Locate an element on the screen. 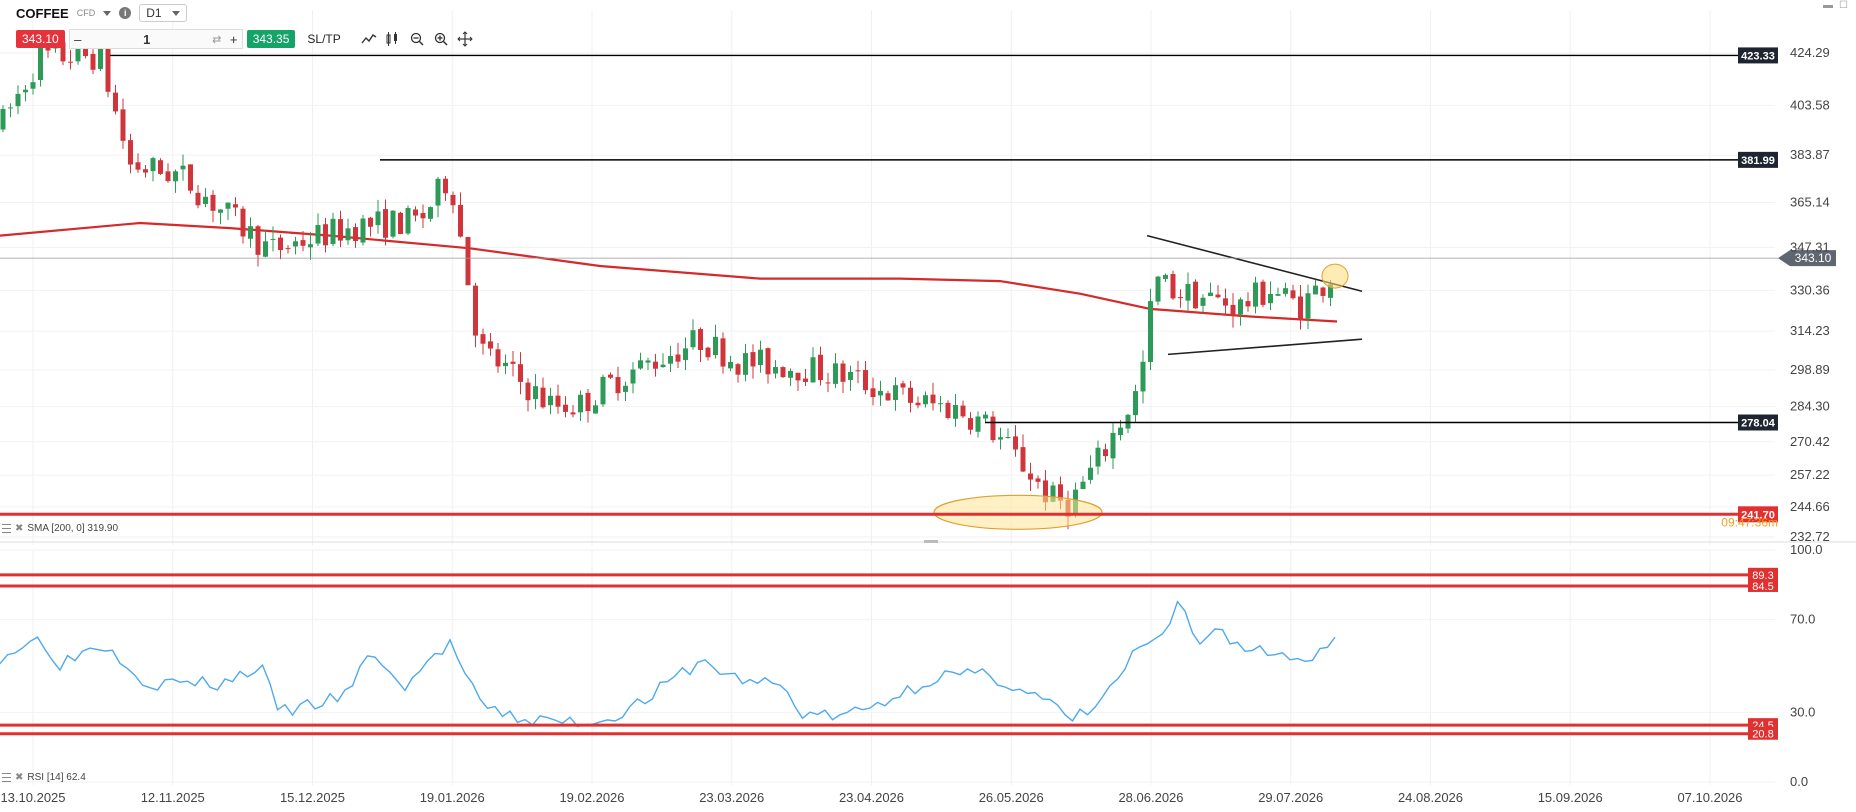  quantity-stepper: – 1 ⇄ + is located at coordinates (155, 39).